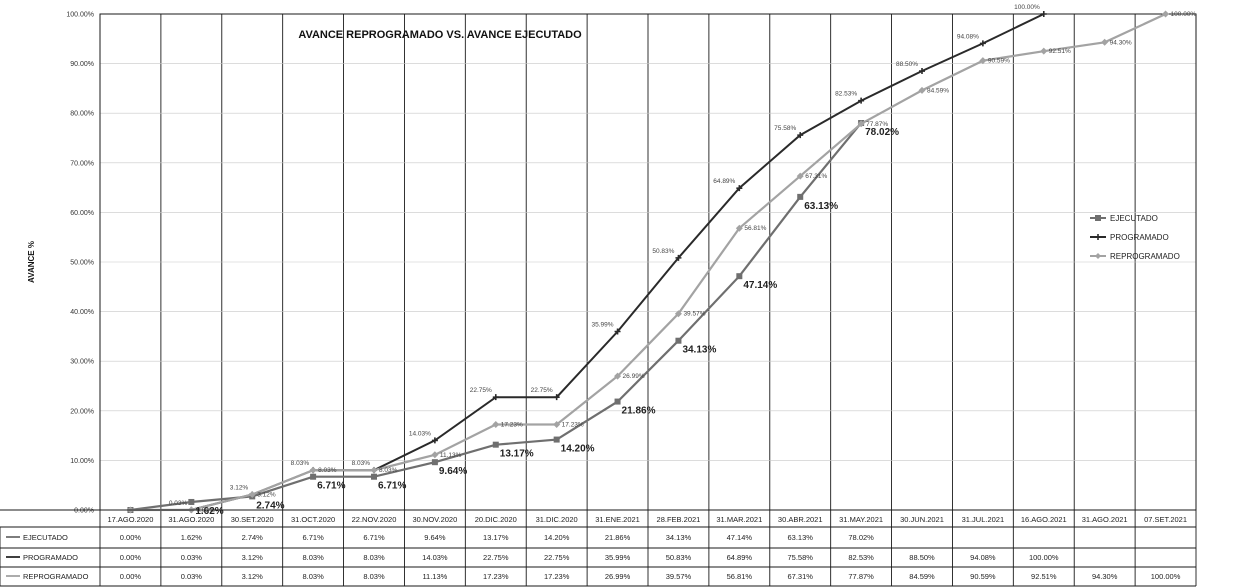 The width and height of the screenshot is (1238, 588). What do you see at coordinates (922, 557) in the screenshot?
I see `table-cell: 88.50%` at bounding box center [922, 557].